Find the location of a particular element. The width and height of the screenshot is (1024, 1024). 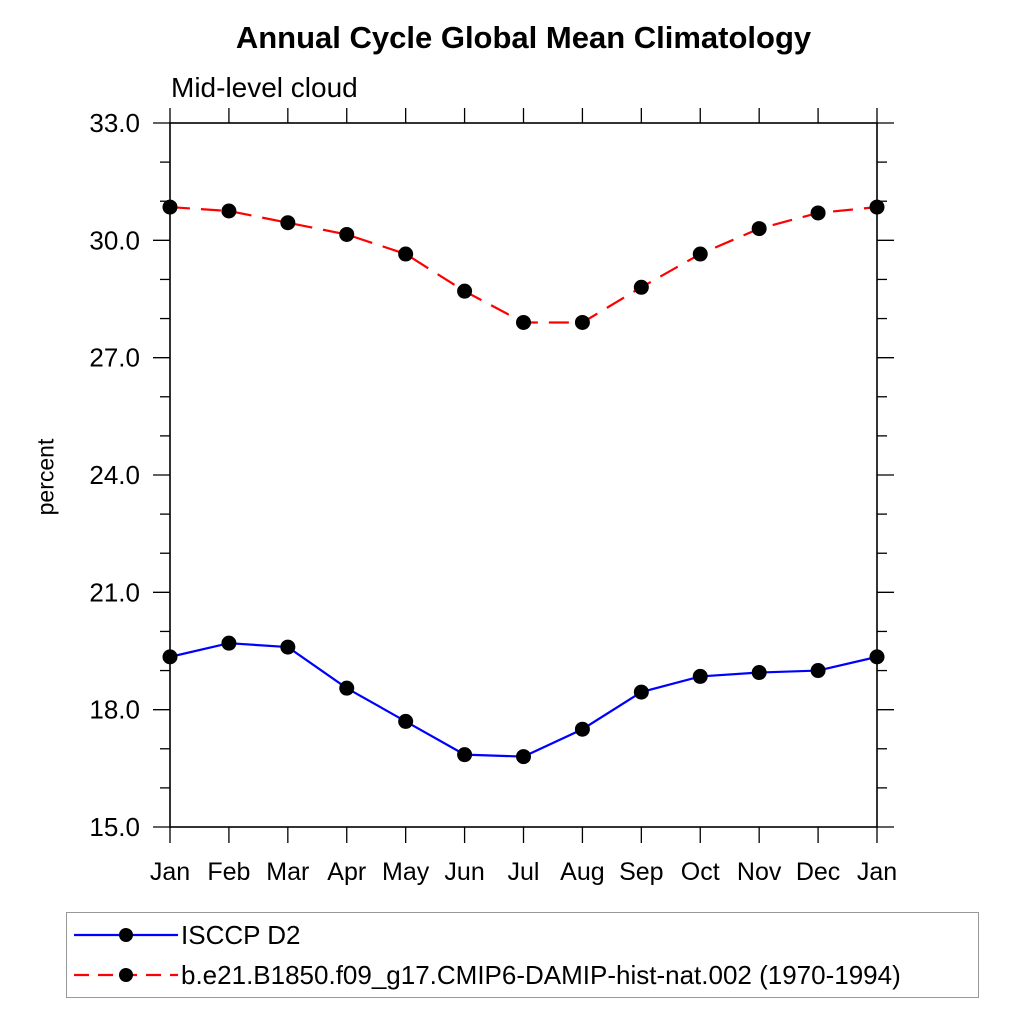

chart-title: Annual Cycle Global Mean Climatology is located at coordinates (523, 37).